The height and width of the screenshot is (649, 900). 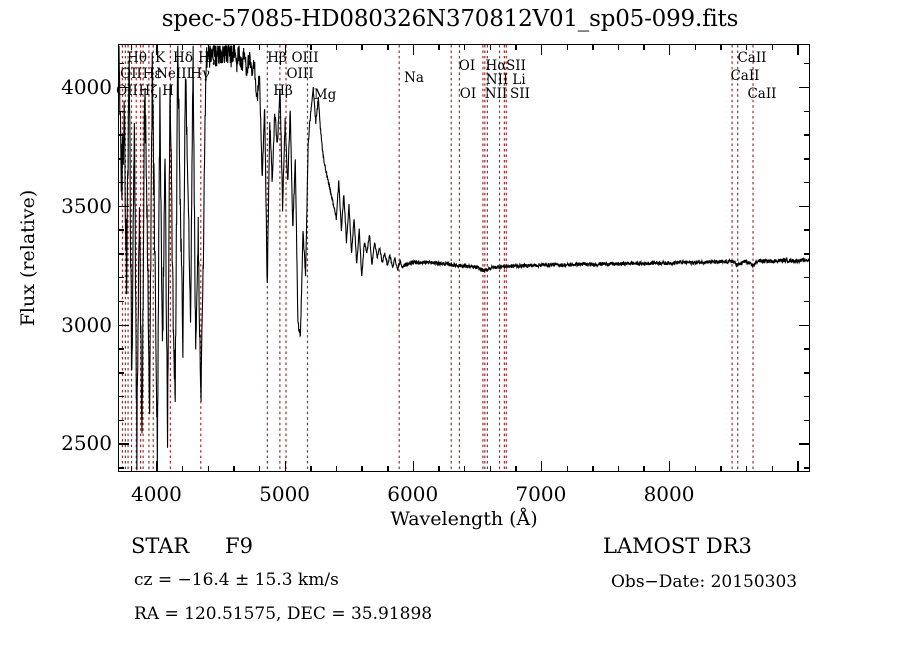 I want to click on line-label-H: H, so click(x=168, y=91).